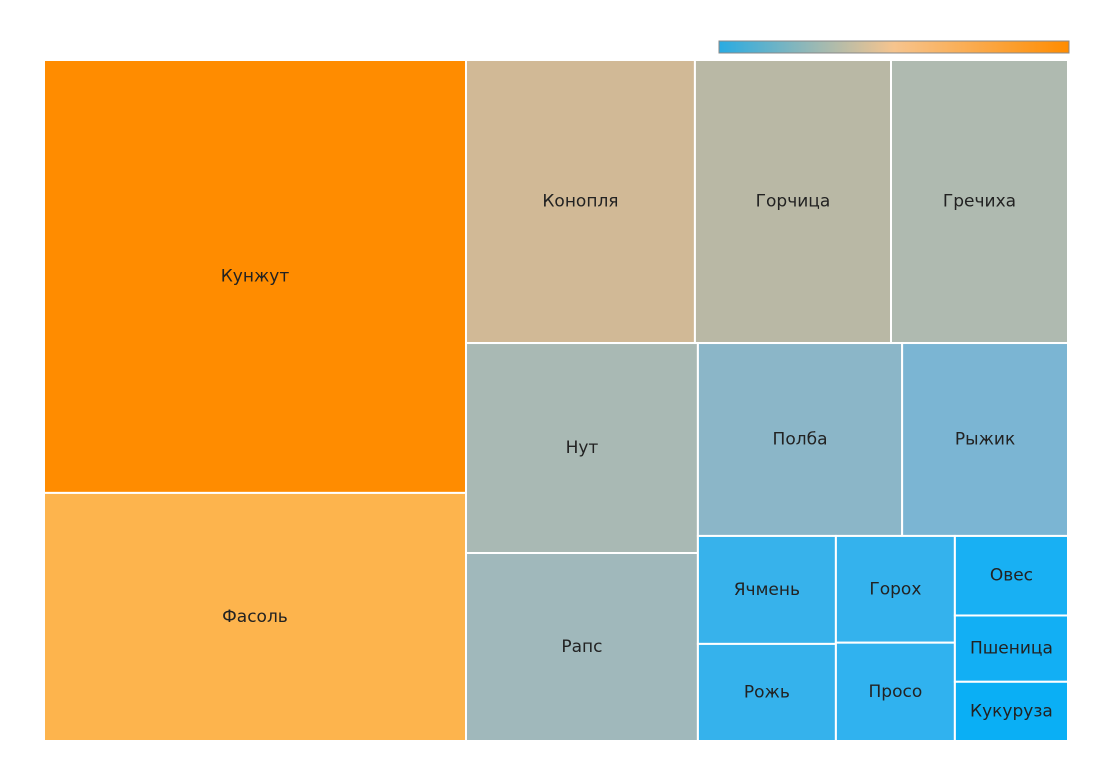 The width and height of the screenshot is (1110, 777). I want to click on tile-label: Кунжут, so click(255, 276).